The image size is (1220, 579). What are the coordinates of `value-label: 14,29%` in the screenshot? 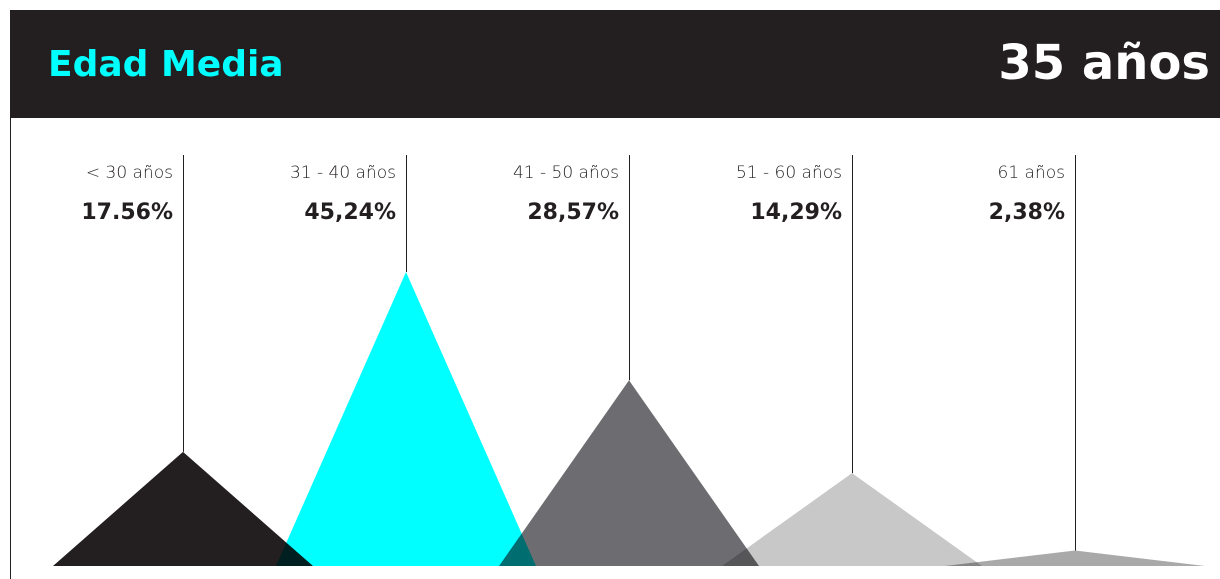 It's located at (796, 212).